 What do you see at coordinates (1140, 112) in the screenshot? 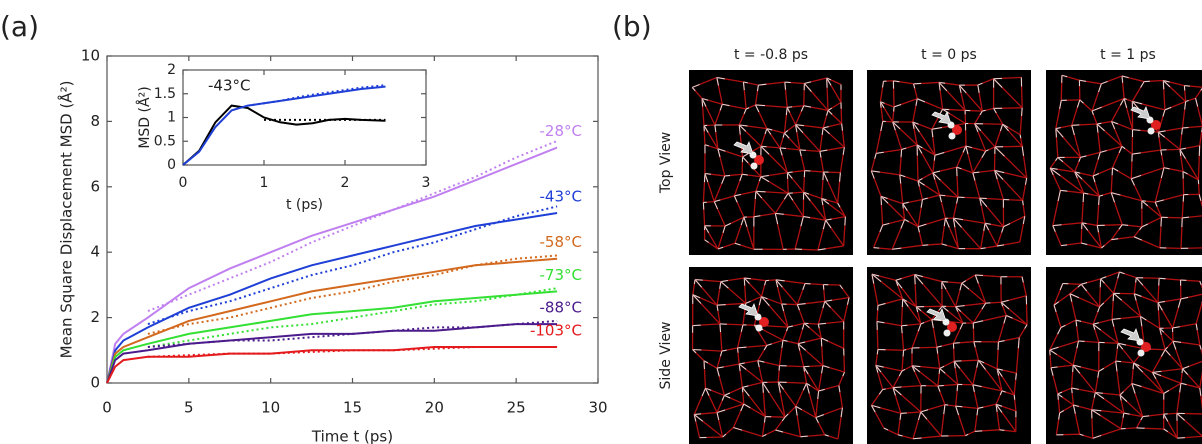
I see `arrow` at bounding box center [1140, 112].